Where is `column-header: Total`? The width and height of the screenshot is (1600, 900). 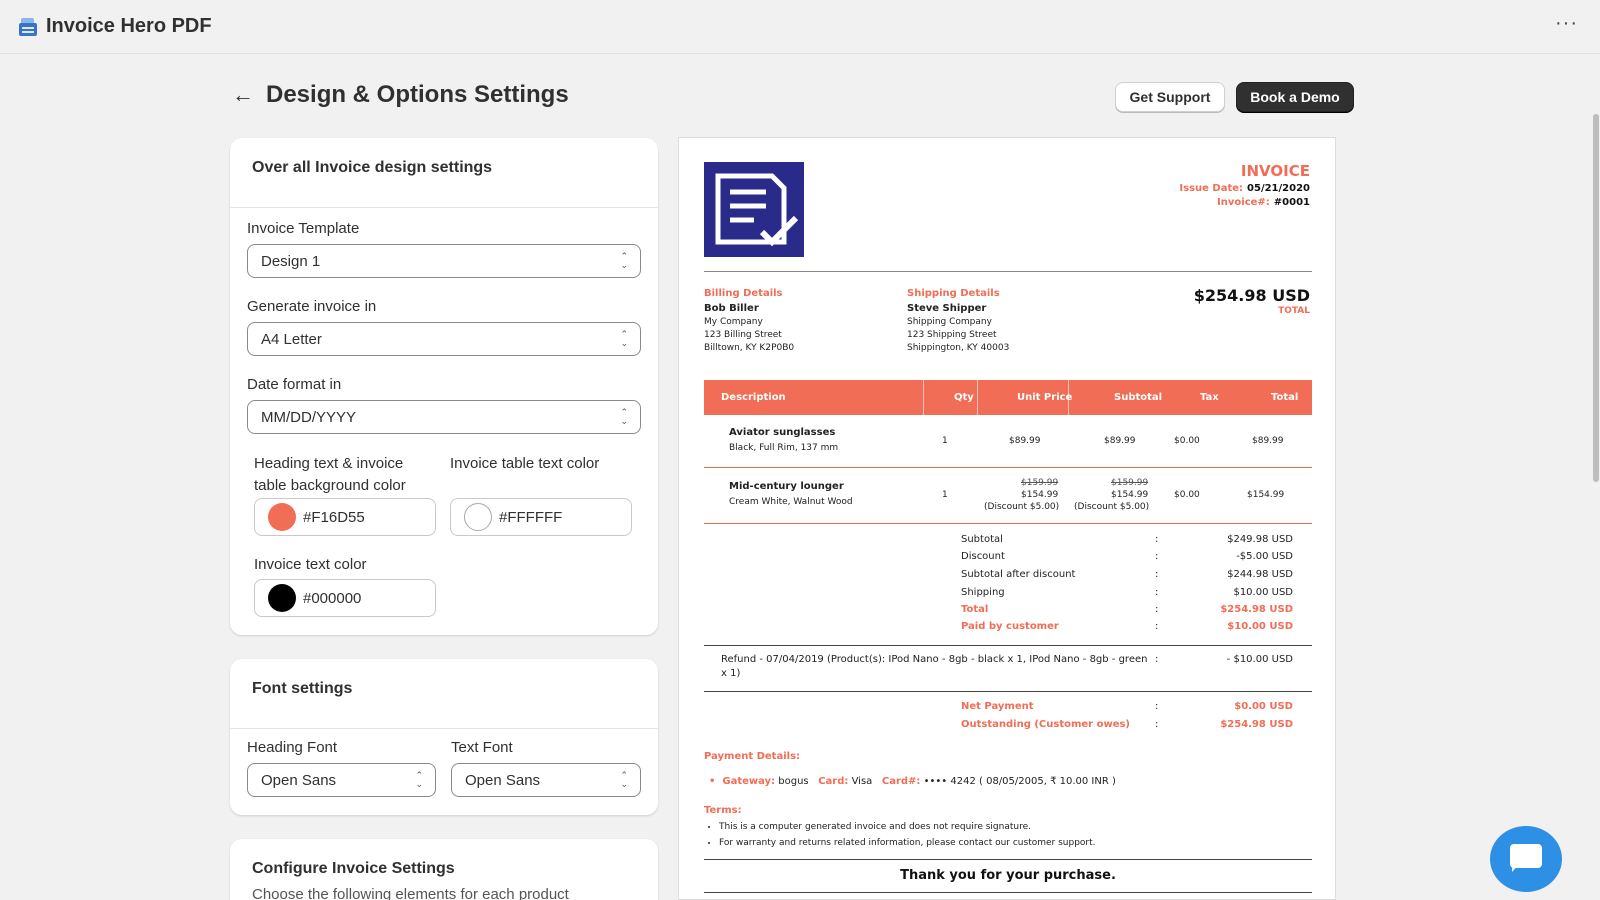 column-header: Total is located at coordinates (1285, 397).